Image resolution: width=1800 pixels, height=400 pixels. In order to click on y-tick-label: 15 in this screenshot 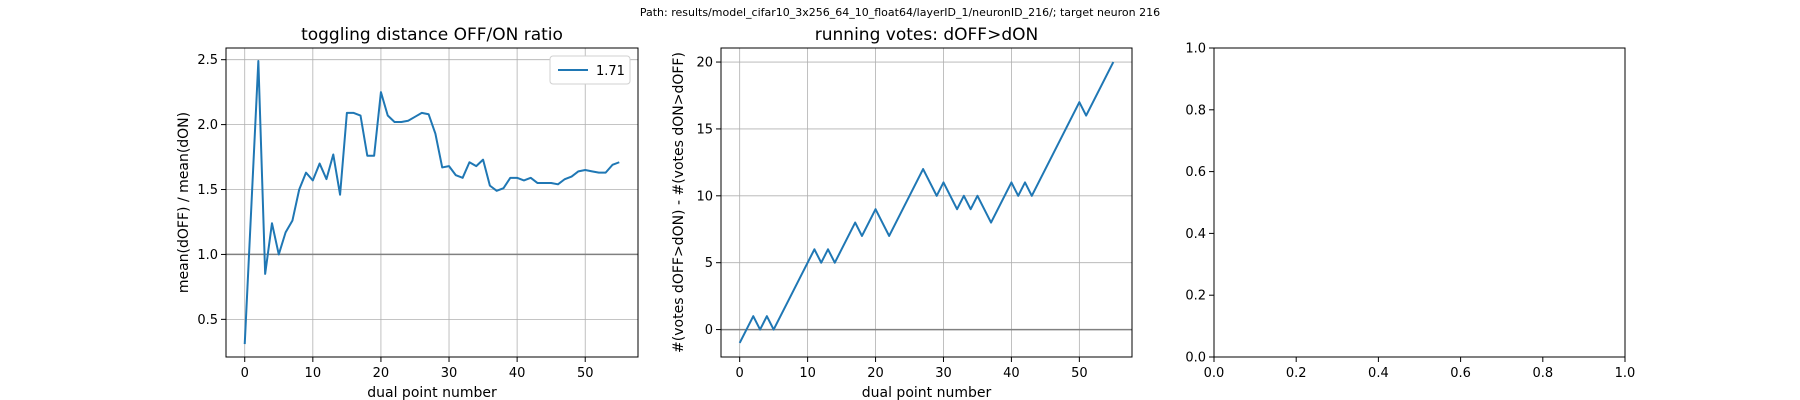, I will do `click(704, 129)`.